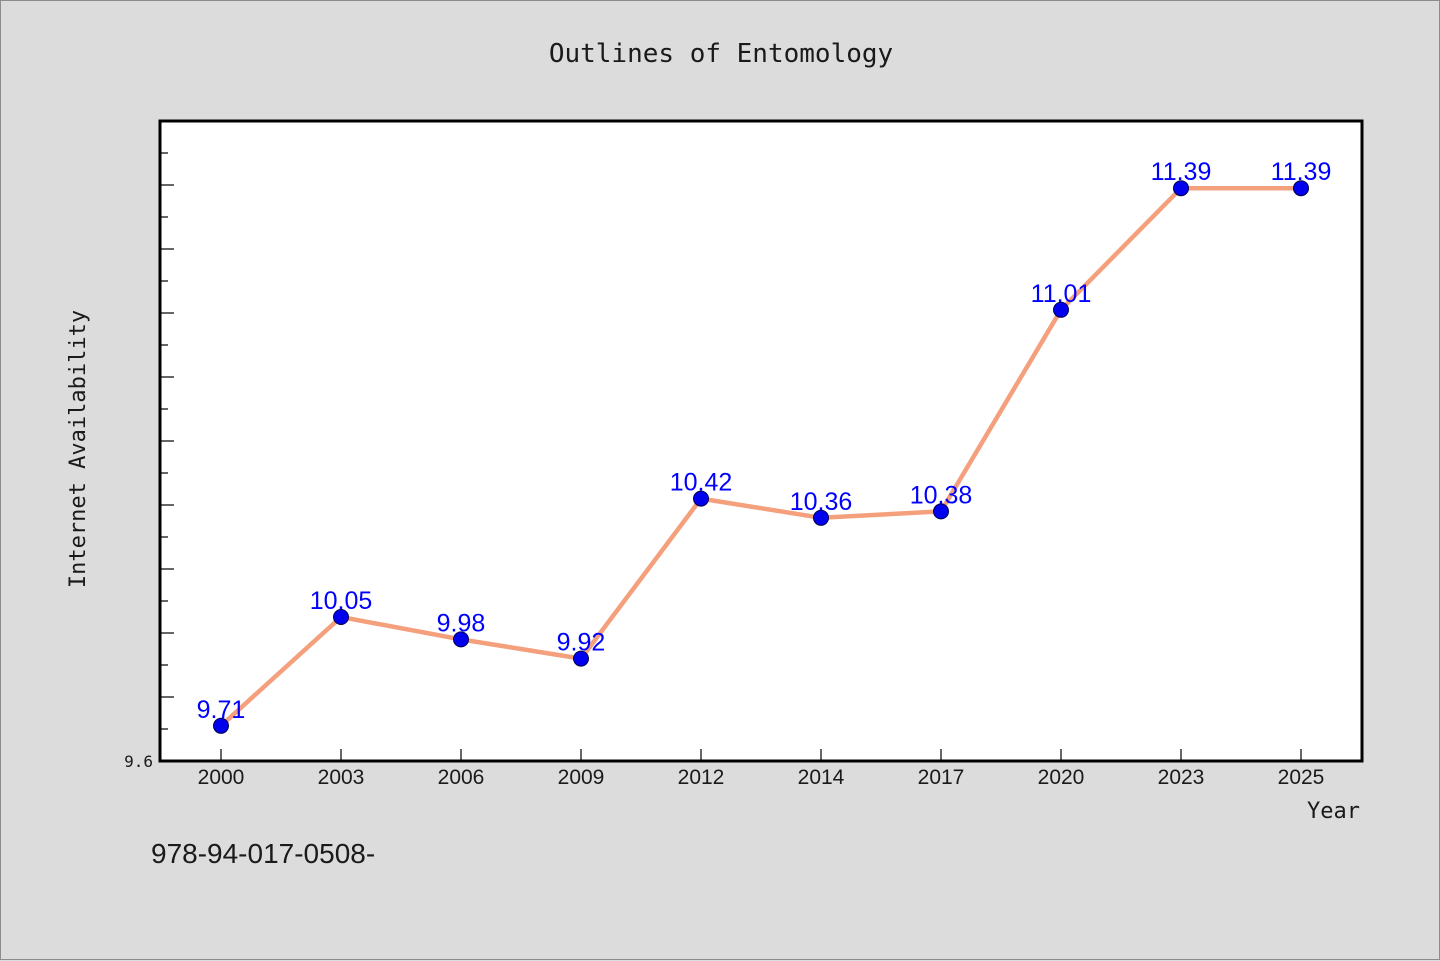 The height and width of the screenshot is (961, 1440). Describe the element at coordinates (221, 777) in the screenshot. I see `x-tick-label: 2000` at that location.